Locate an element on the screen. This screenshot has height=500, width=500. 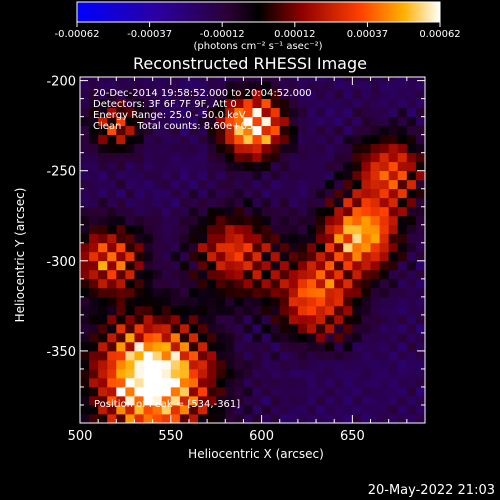
y-tick-label: -350 is located at coordinates (61, 352).